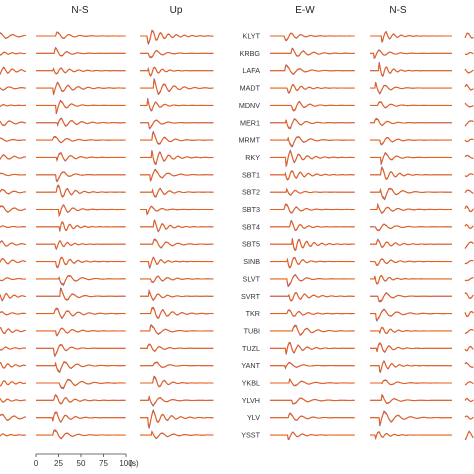 This screenshot has height=474, width=474. I want to click on x-tick-label: 0, so click(36, 463).